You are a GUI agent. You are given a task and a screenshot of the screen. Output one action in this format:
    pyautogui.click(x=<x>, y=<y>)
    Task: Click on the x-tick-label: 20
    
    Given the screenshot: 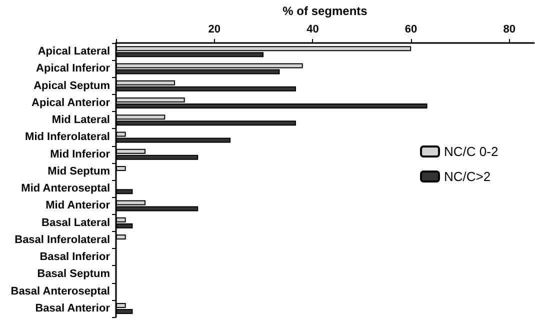 What is the action you would take?
    pyautogui.click(x=214, y=30)
    